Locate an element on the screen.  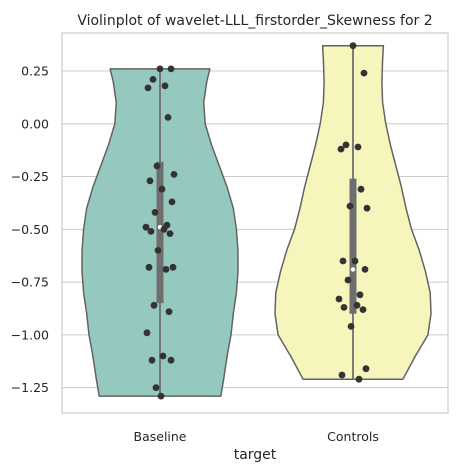
iqr-box-controls is located at coordinates (353, 246).